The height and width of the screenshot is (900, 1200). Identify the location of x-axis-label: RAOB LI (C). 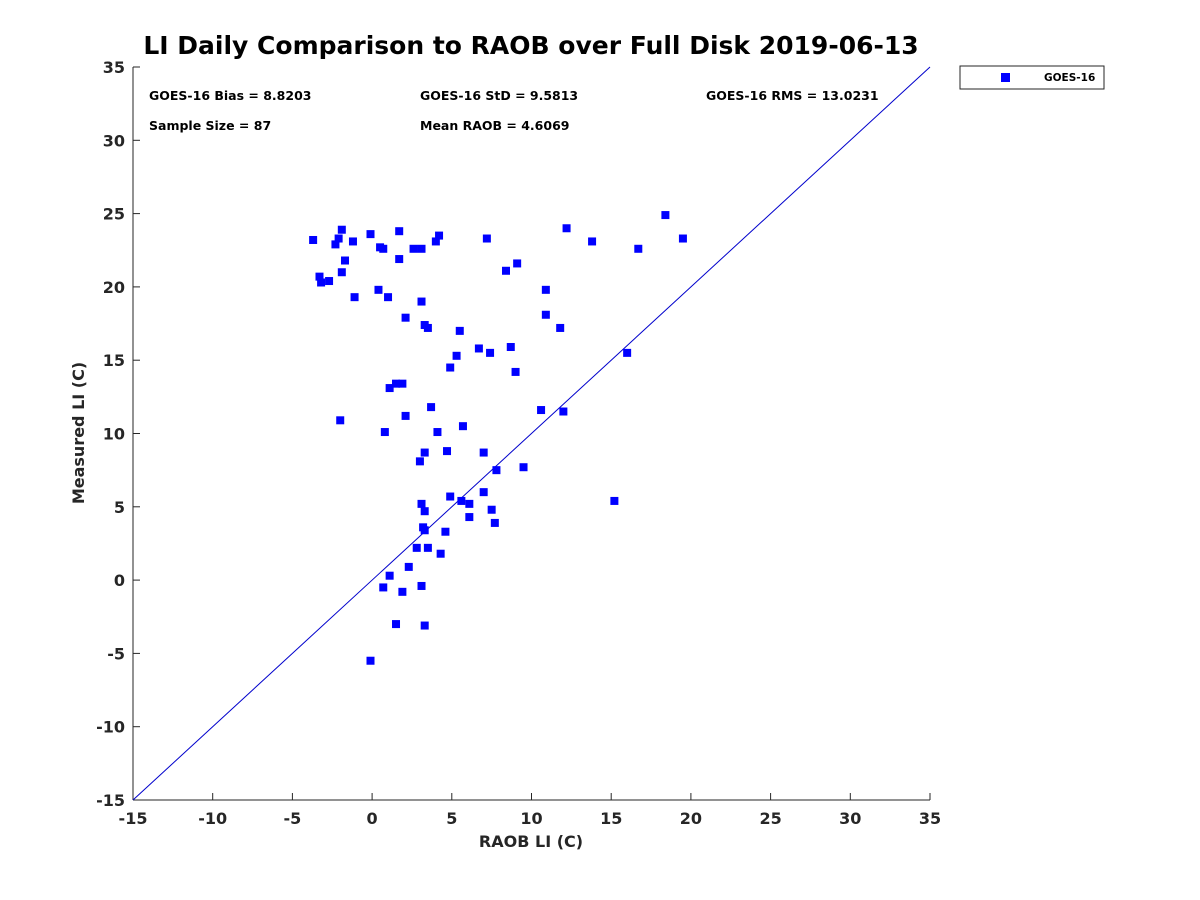
(531, 841).